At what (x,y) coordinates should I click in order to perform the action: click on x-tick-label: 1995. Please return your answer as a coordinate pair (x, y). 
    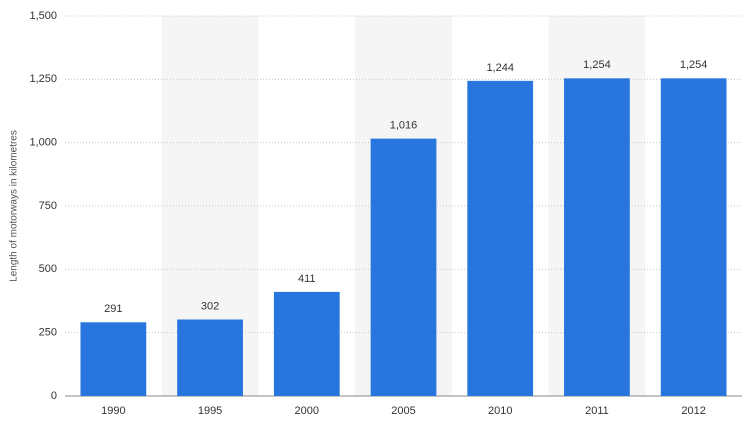
    Looking at the image, I should click on (210, 411).